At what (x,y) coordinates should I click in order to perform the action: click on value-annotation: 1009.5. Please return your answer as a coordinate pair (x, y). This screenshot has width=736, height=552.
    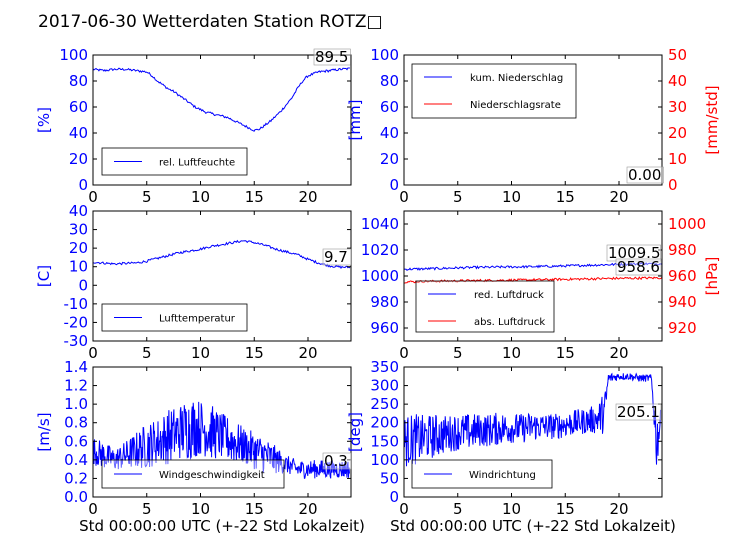
    Looking at the image, I should click on (634, 253).